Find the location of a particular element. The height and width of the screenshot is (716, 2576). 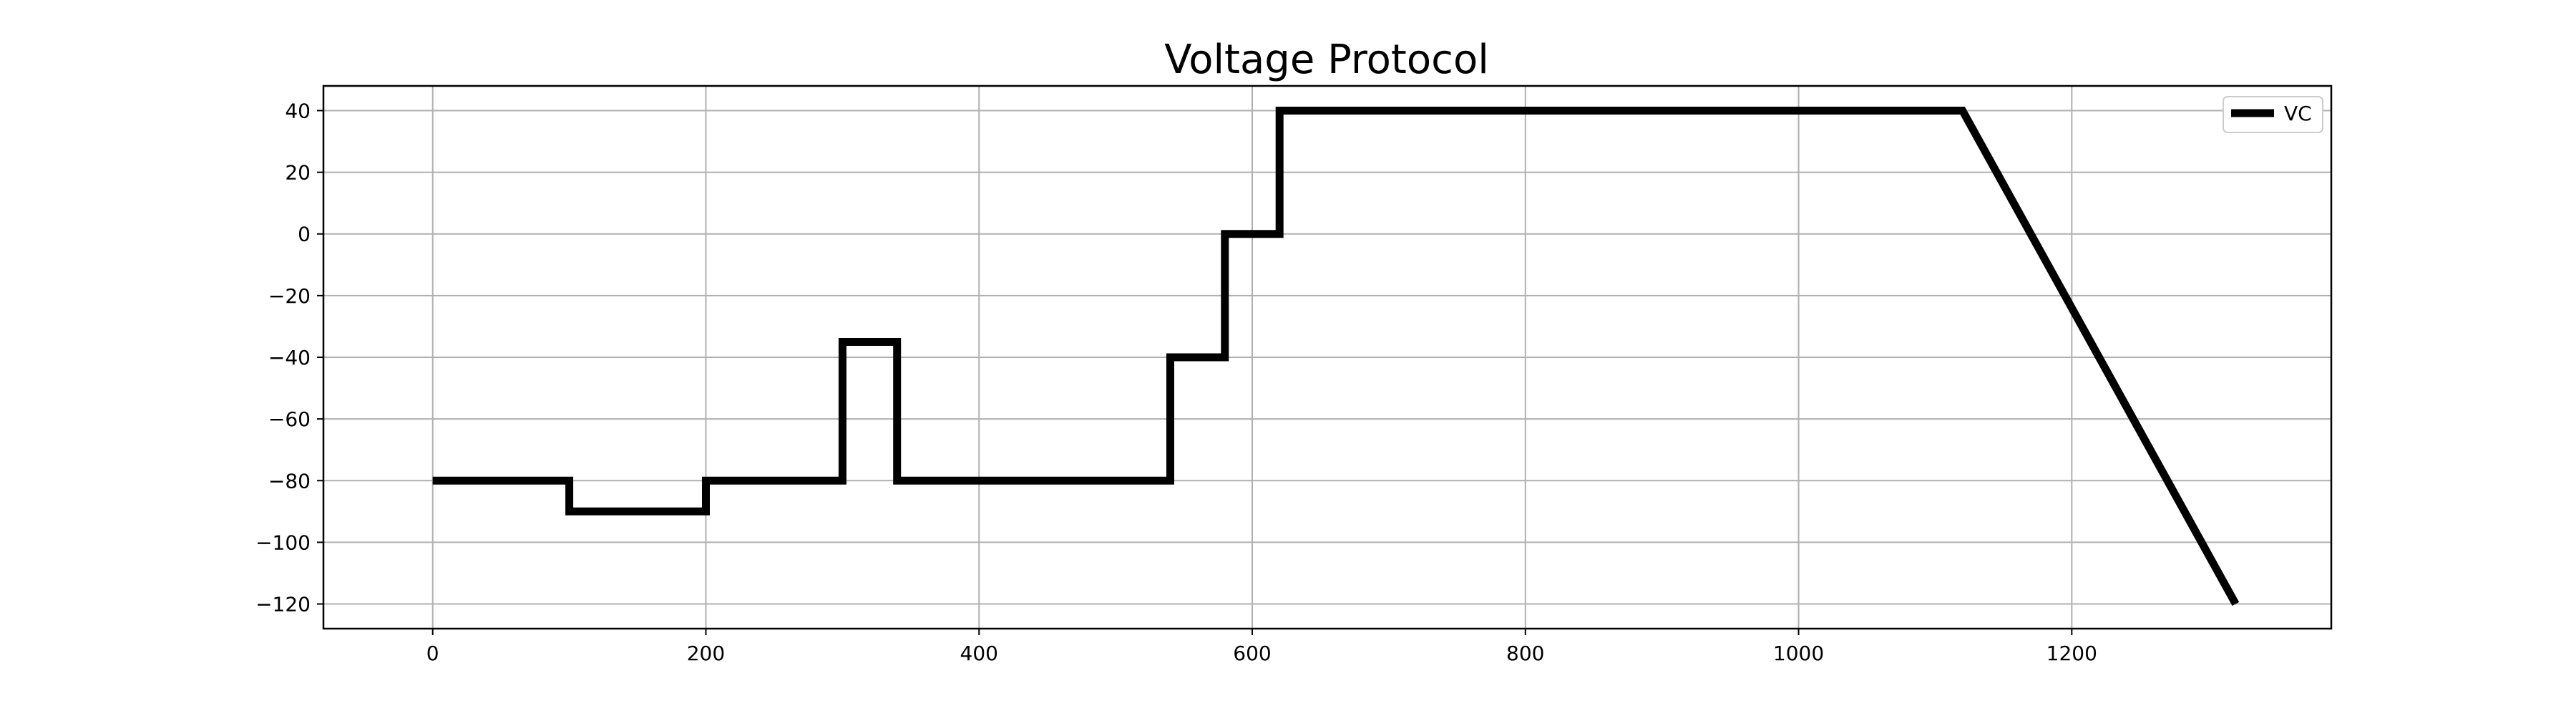

legend: VC is located at coordinates (2273, 114).